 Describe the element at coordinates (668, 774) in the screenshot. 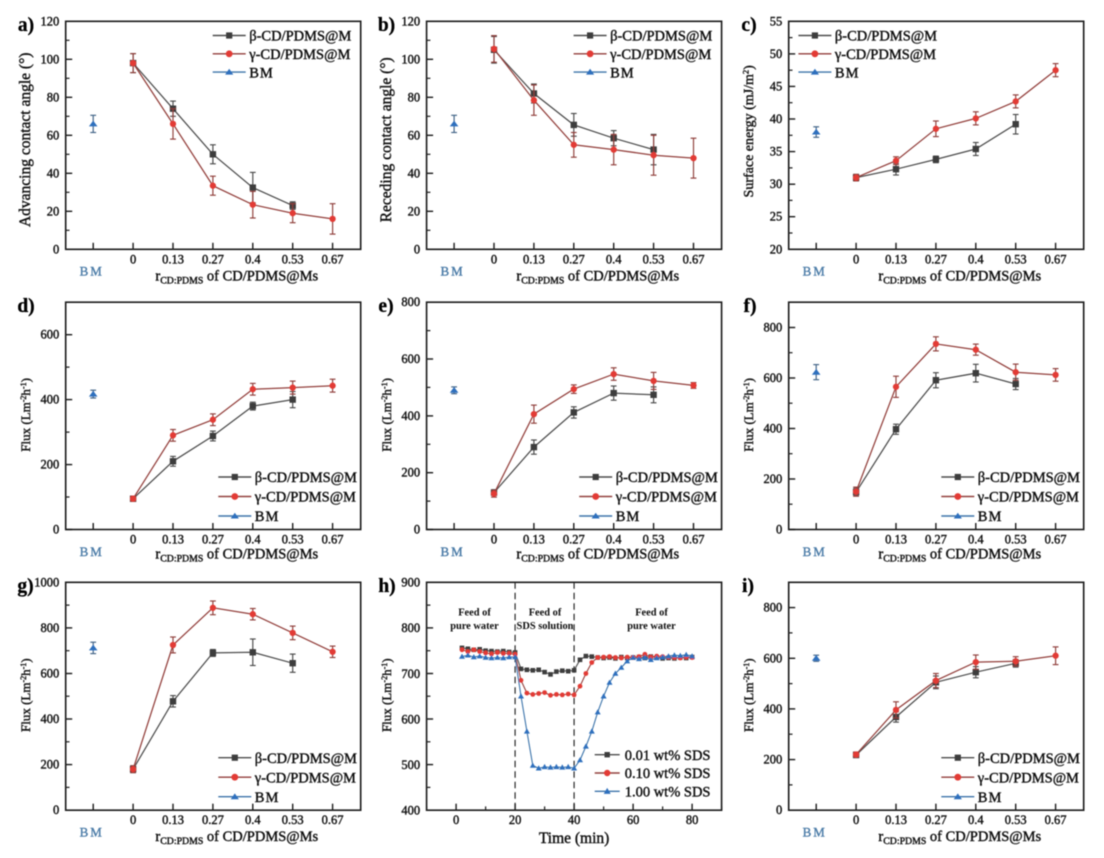

I see `svg-text: 0.10 wt% SDS` at that location.